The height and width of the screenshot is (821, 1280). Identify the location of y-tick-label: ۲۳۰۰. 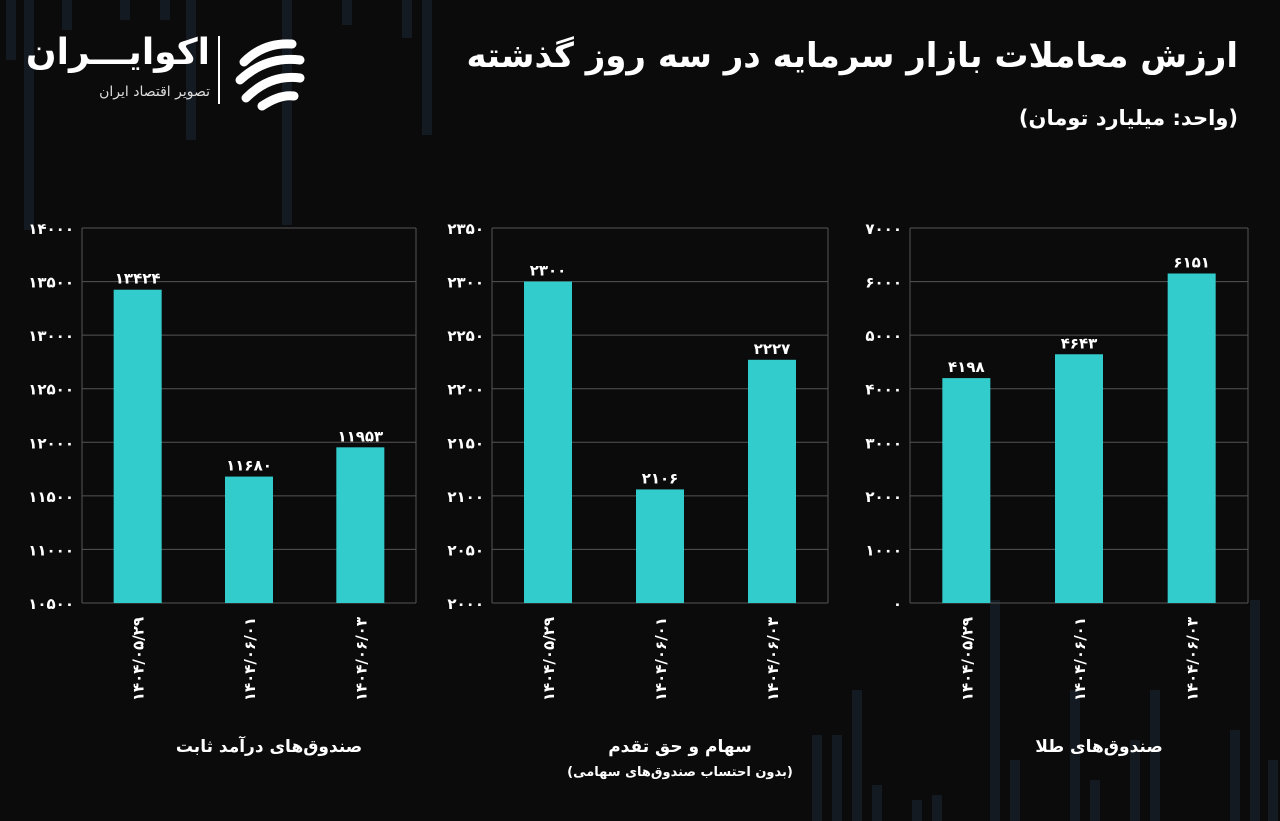
(465, 283).